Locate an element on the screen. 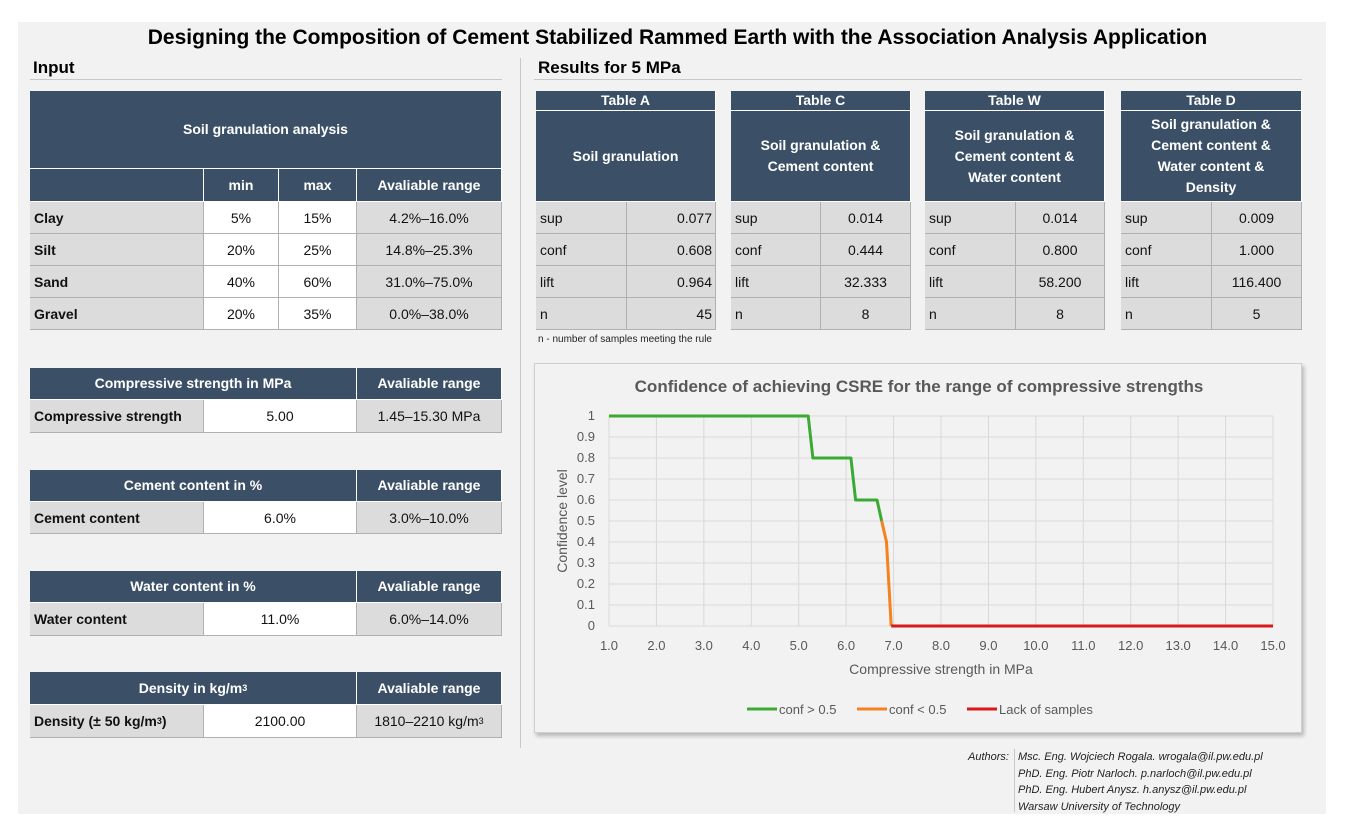 The image size is (1355, 832). x-tick-label: 15.0 is located at coordinates (1272, 645).